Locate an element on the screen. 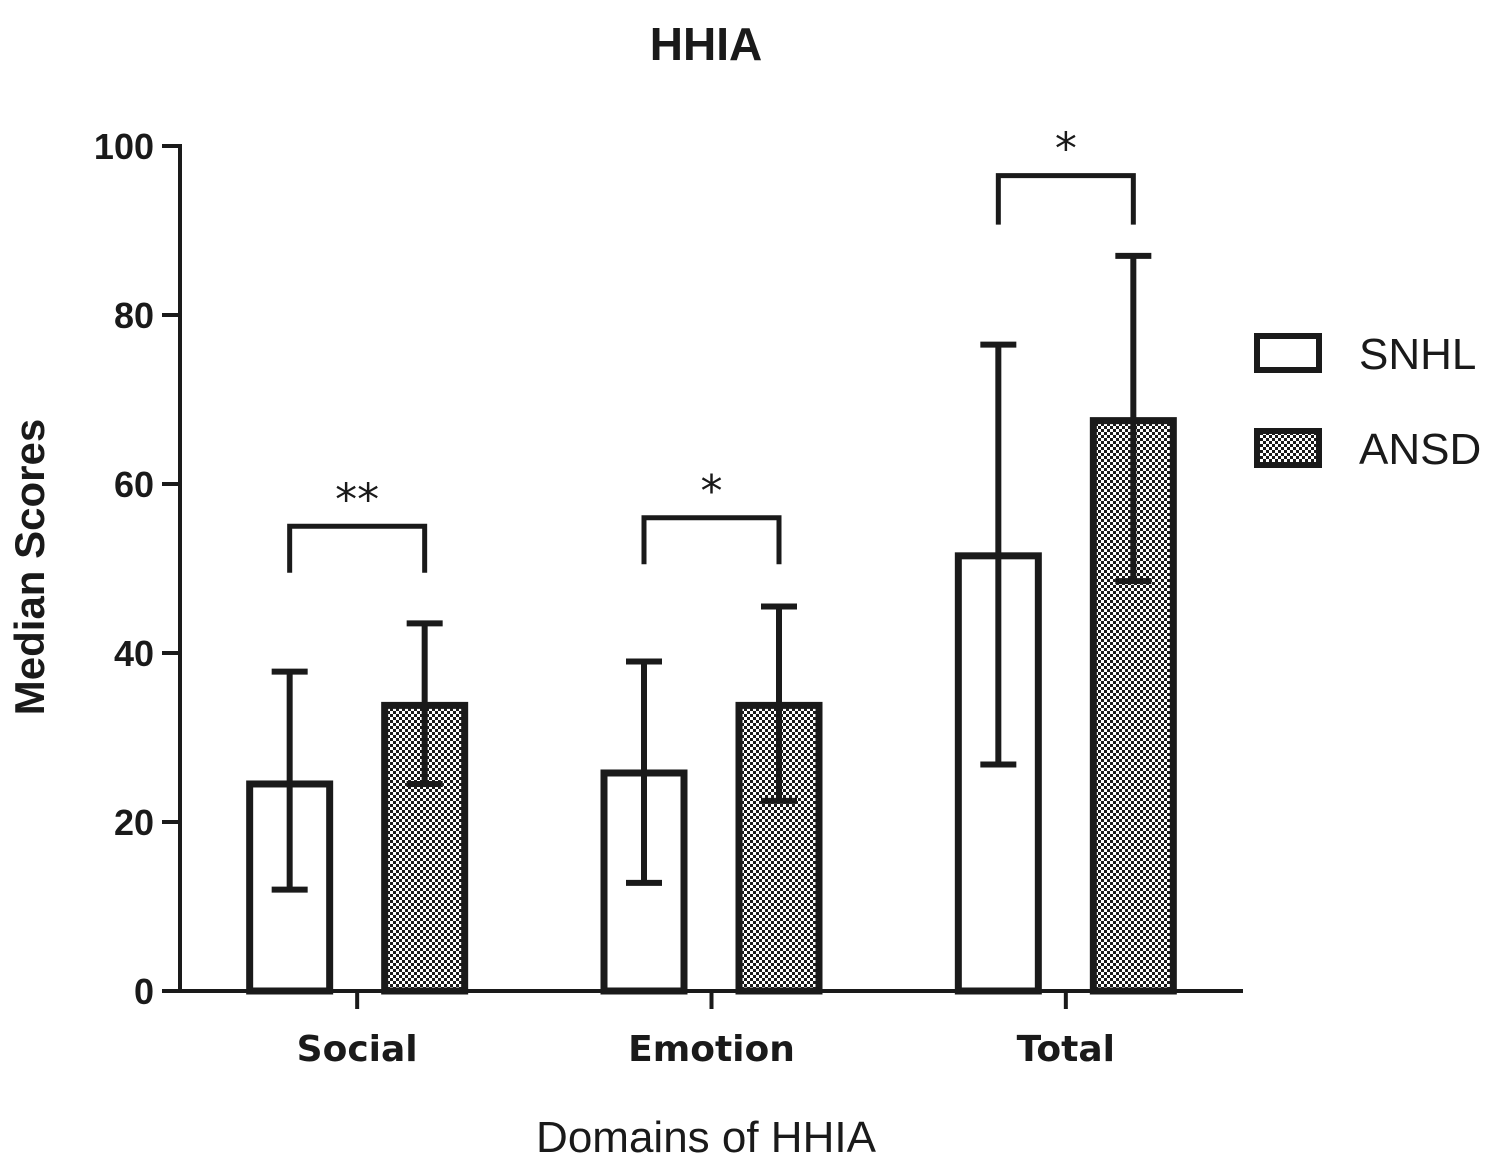 The image size is (1508, 1164). y-tick-label: 80 is located at coordinates (134, 315).